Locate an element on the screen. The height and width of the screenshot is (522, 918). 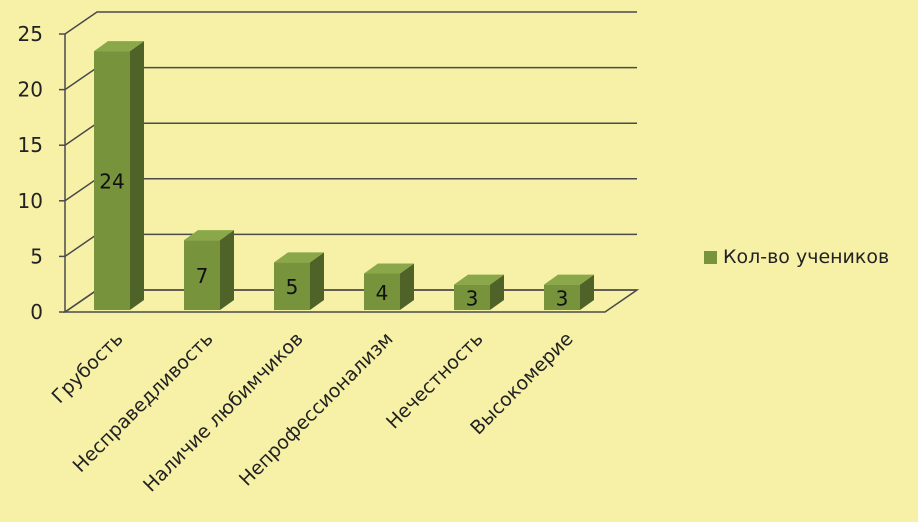
data-label: 24 is located at coordinates (111, 182).